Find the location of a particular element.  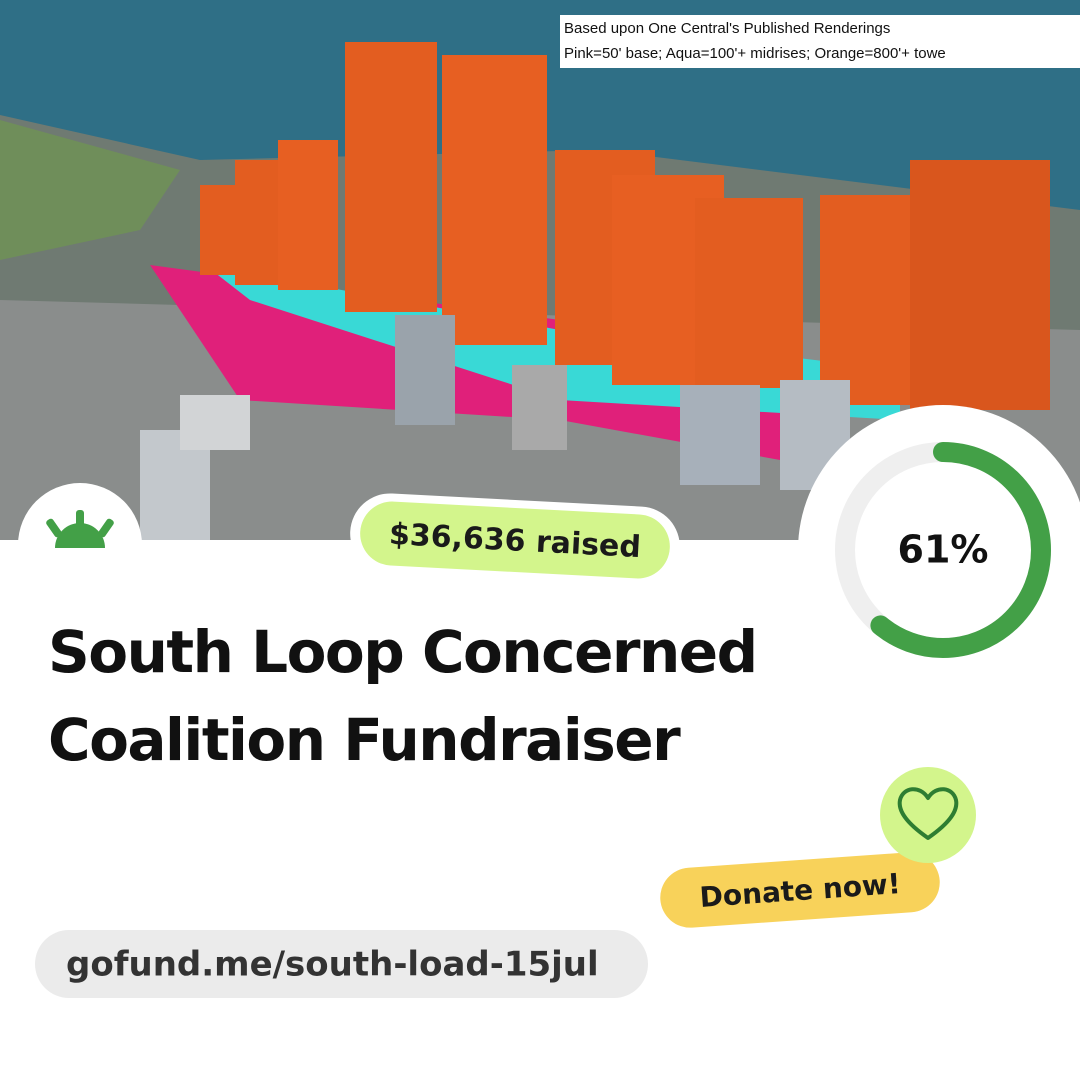

progress-label: 61% is located at coordinates (943, 550).